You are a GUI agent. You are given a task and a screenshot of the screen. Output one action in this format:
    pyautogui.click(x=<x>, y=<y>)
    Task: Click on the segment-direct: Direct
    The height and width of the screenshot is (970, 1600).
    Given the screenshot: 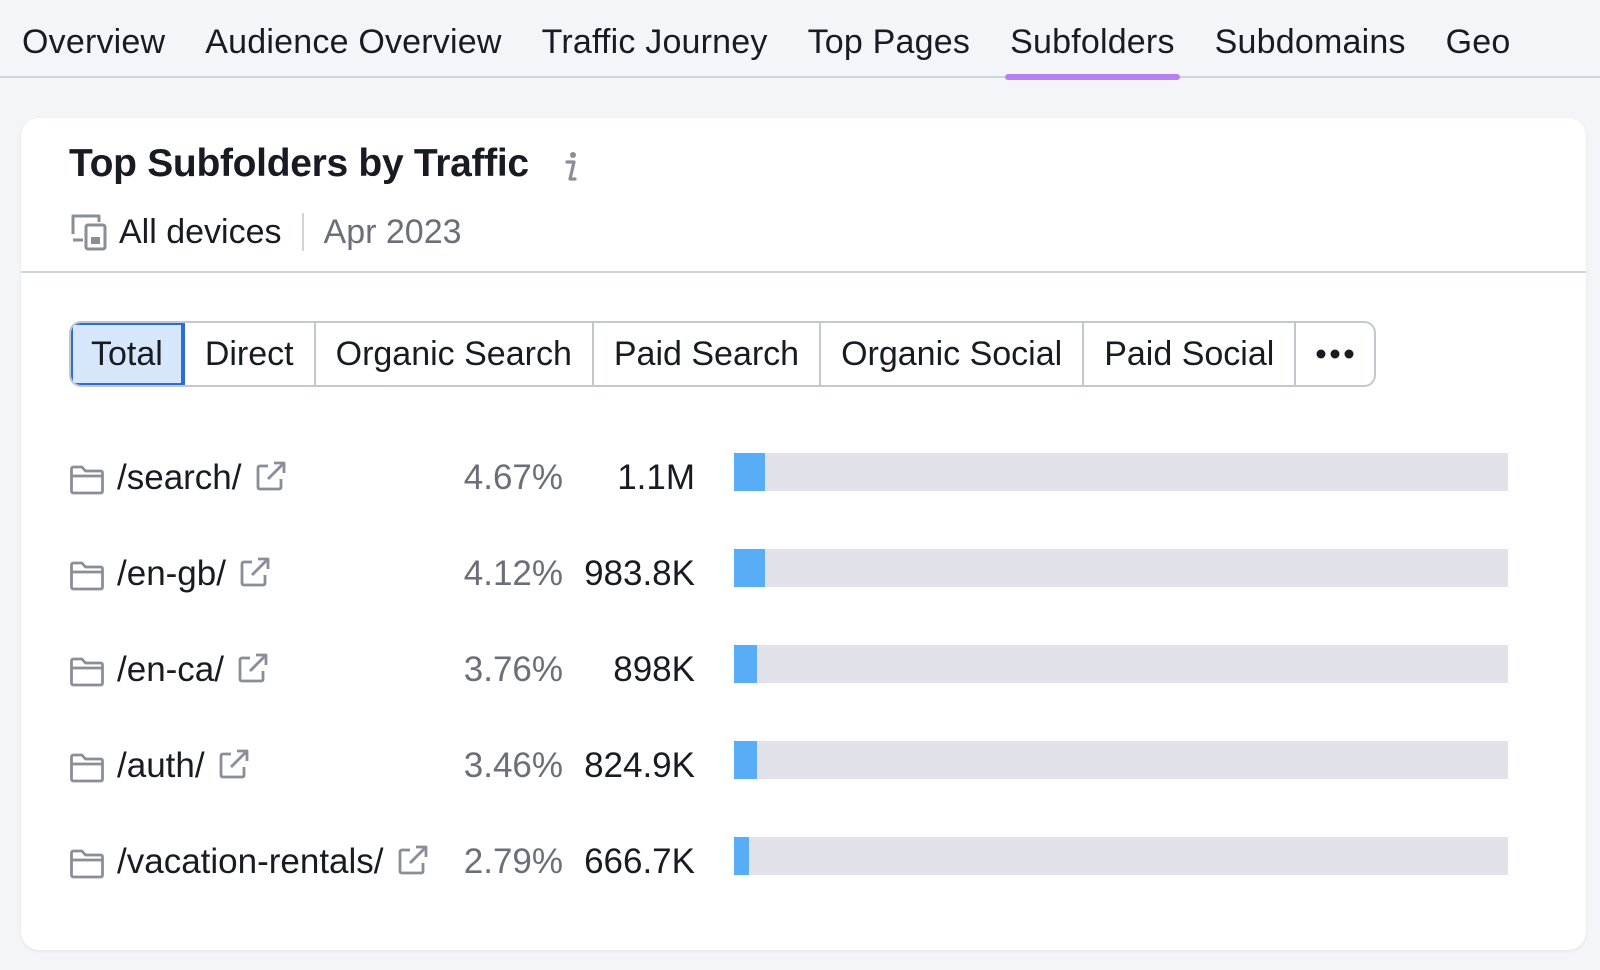 What is the action you would take?
    pyautogui.click(x=250, y=354)
    